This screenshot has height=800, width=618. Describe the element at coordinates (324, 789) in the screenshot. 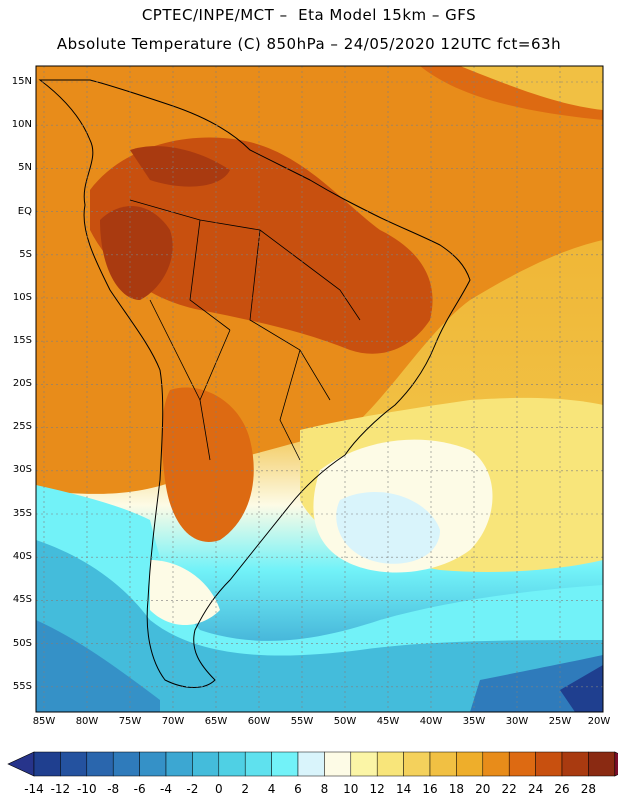

I see `colorbar-tick-label: 8` at that location.